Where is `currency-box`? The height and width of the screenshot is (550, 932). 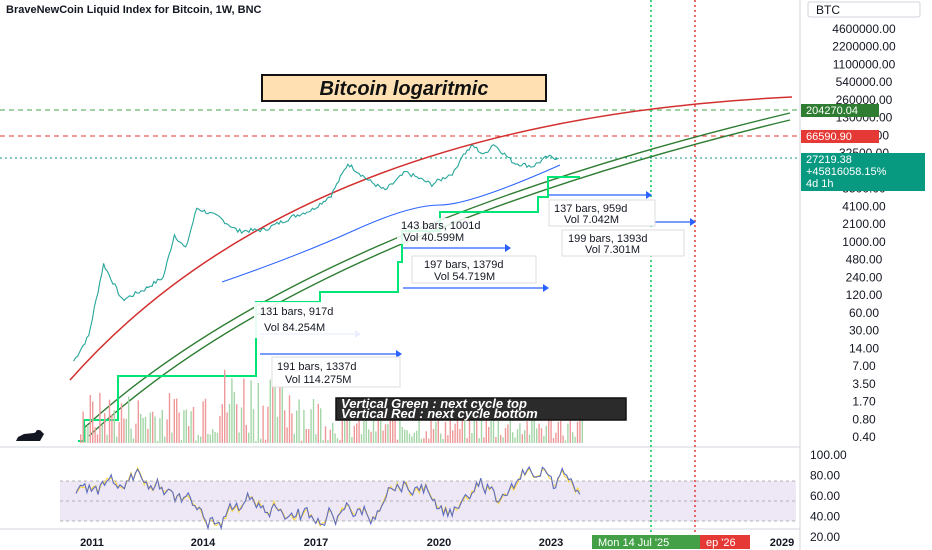 currency-box is located at coordinates (864, 9).